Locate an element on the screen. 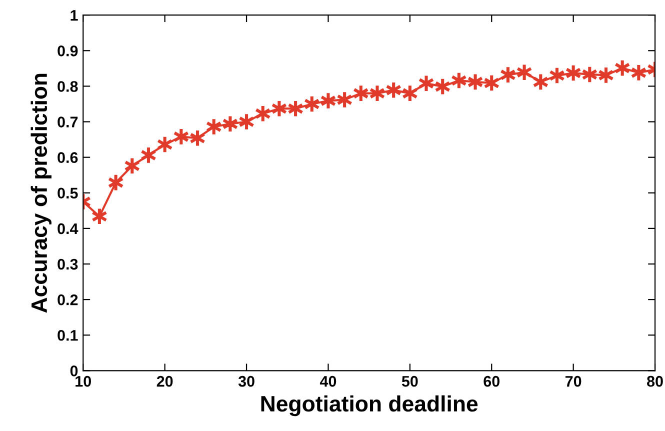 This screenshot has height=431, width=665. x-tick-label: 20 is located at coordinates (164, 381).